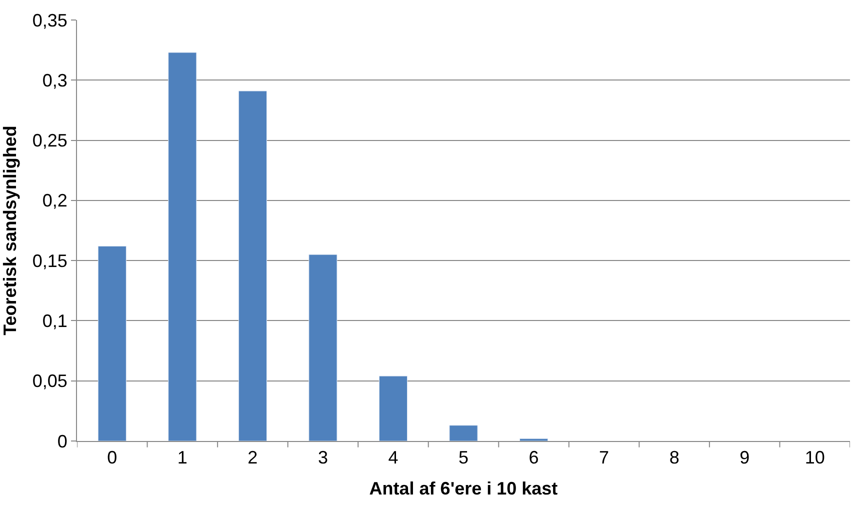 This screenshot has width=855, height=511. I want to click on y-axis-title: Teoretisk sandsynlighed, so click(10, 231).